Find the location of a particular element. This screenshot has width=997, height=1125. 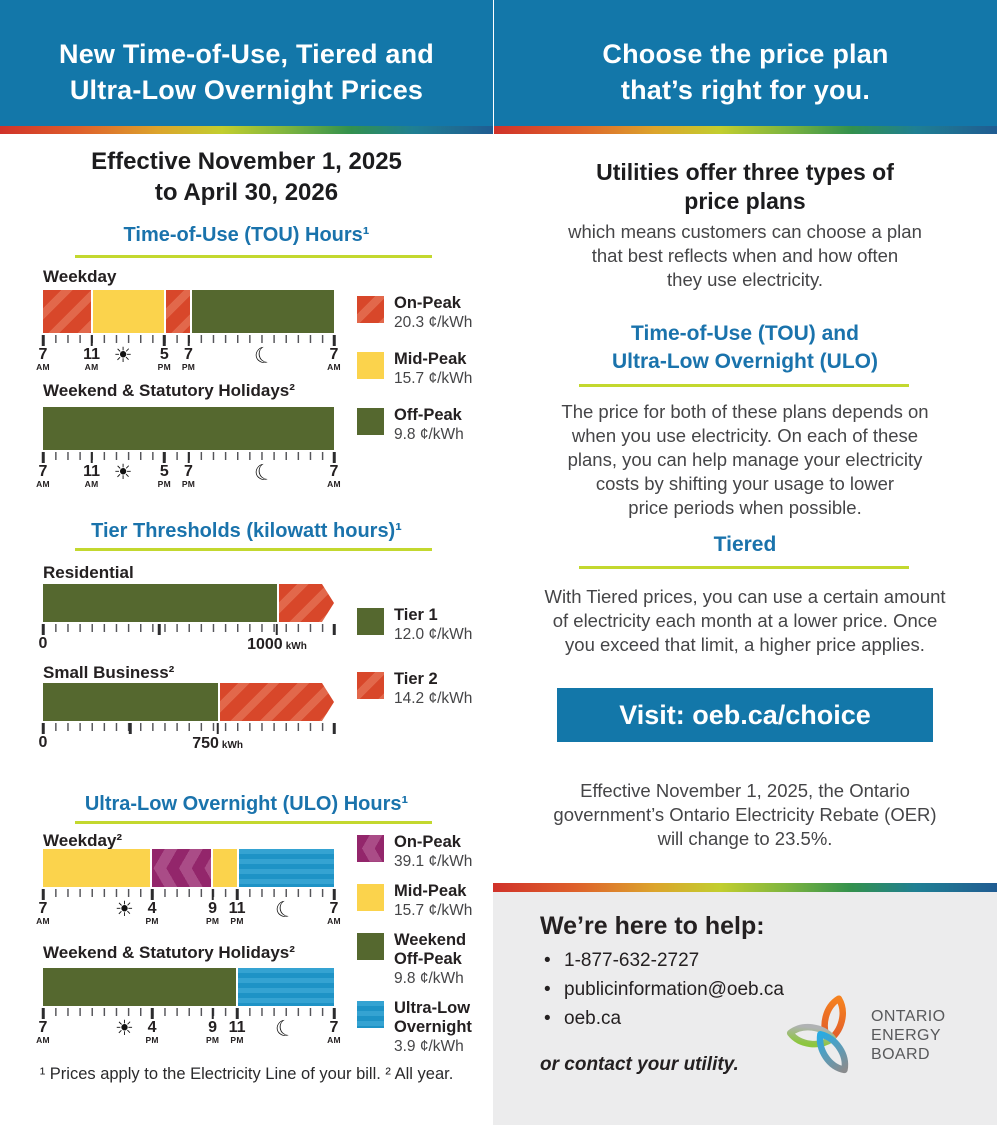

legend-price: 9.8 ¢/kWh is located at coordinates (429, 978).